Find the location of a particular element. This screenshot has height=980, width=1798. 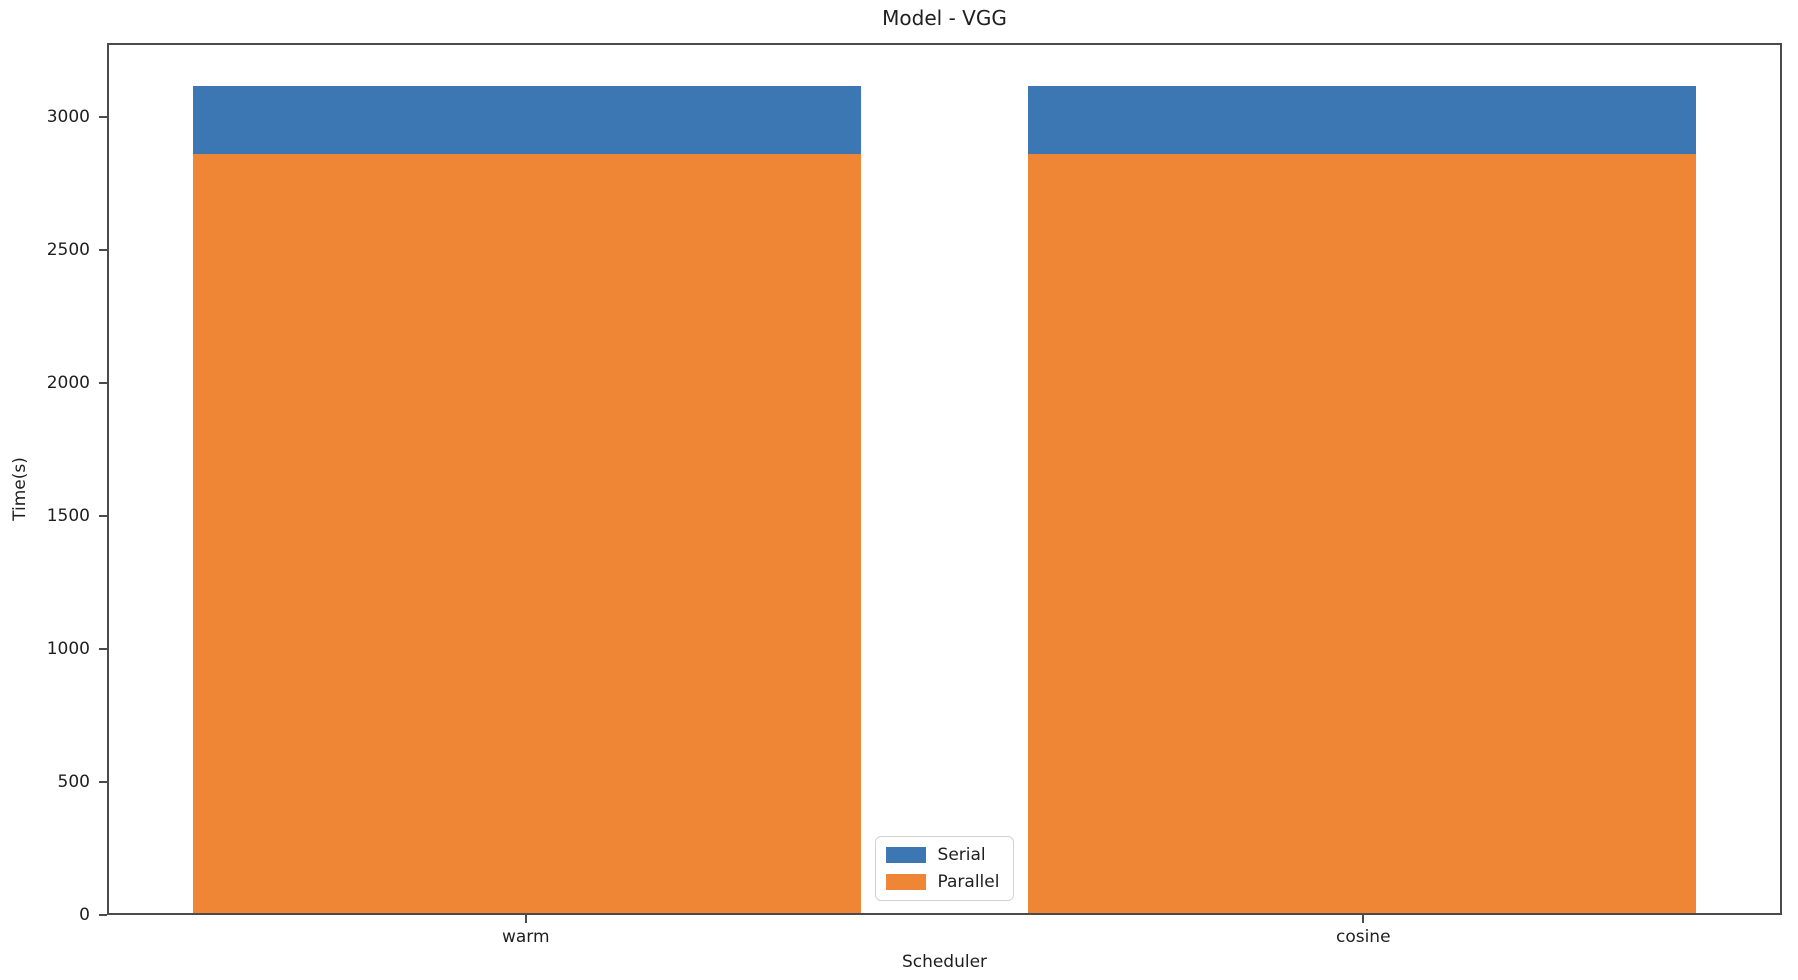

y-tick-mark-2000 is located at coordinates (103, 383).